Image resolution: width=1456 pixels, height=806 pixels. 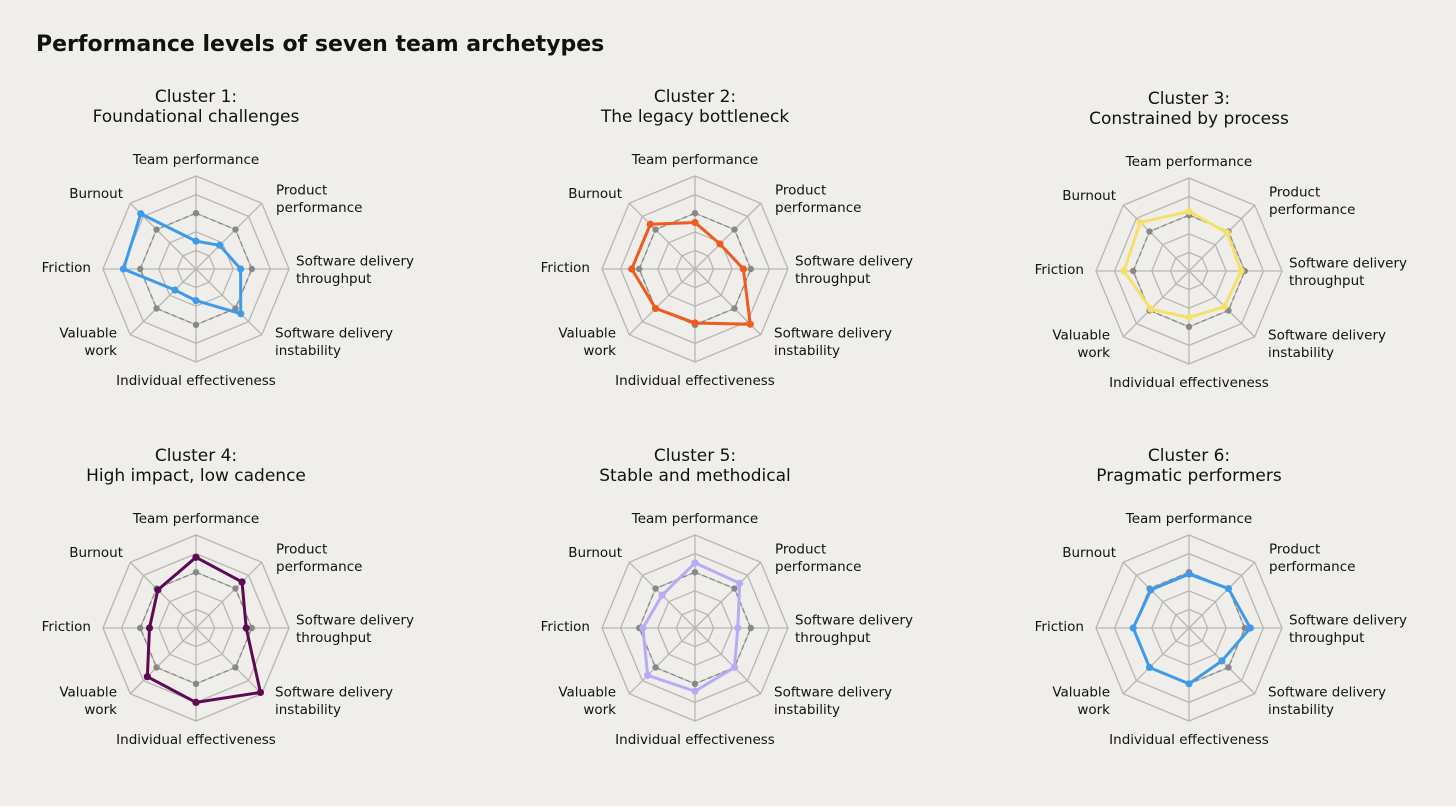 What do you see at coordinates (196, 456) in the screenshot?
I see `chart-title: Cluster 4:` at bounding box center [196, 456].